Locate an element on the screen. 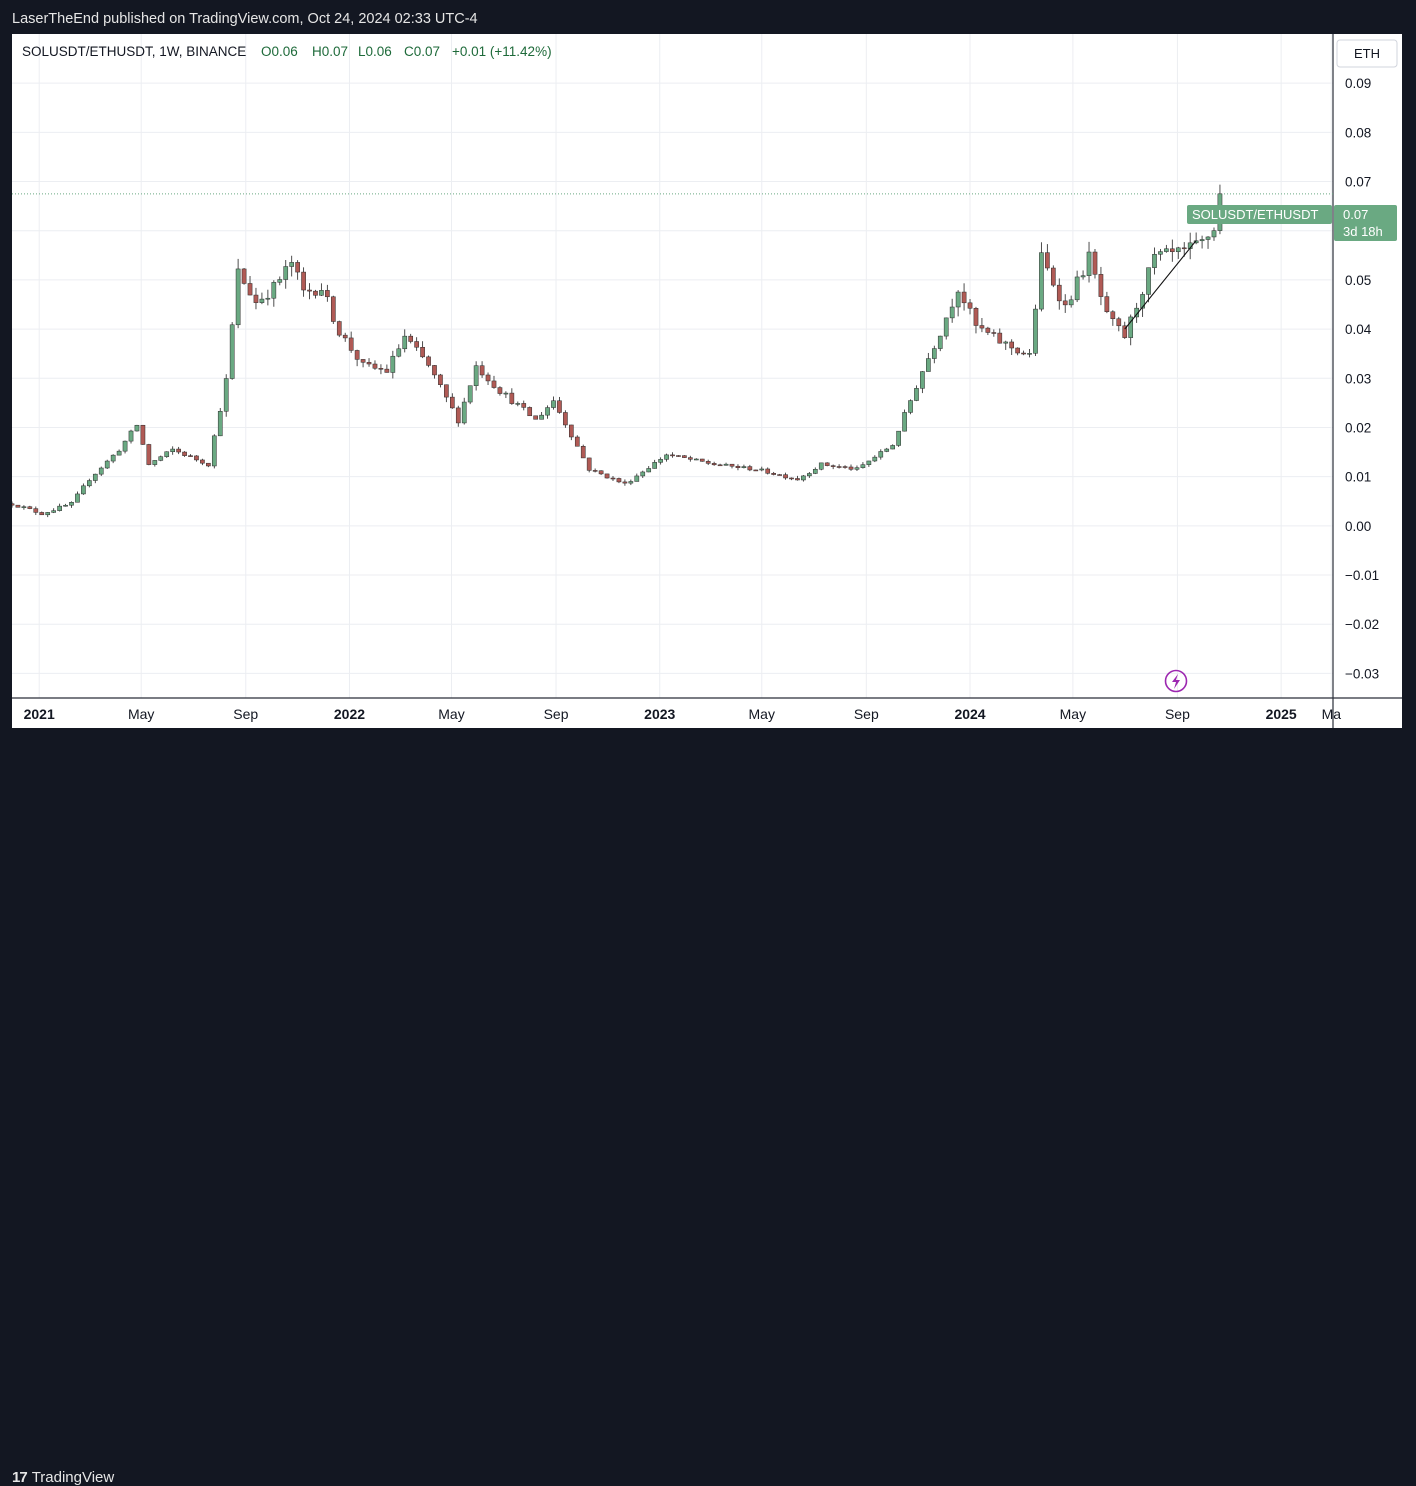  legend-high: H0.07 is located at coordinates (330, 51).